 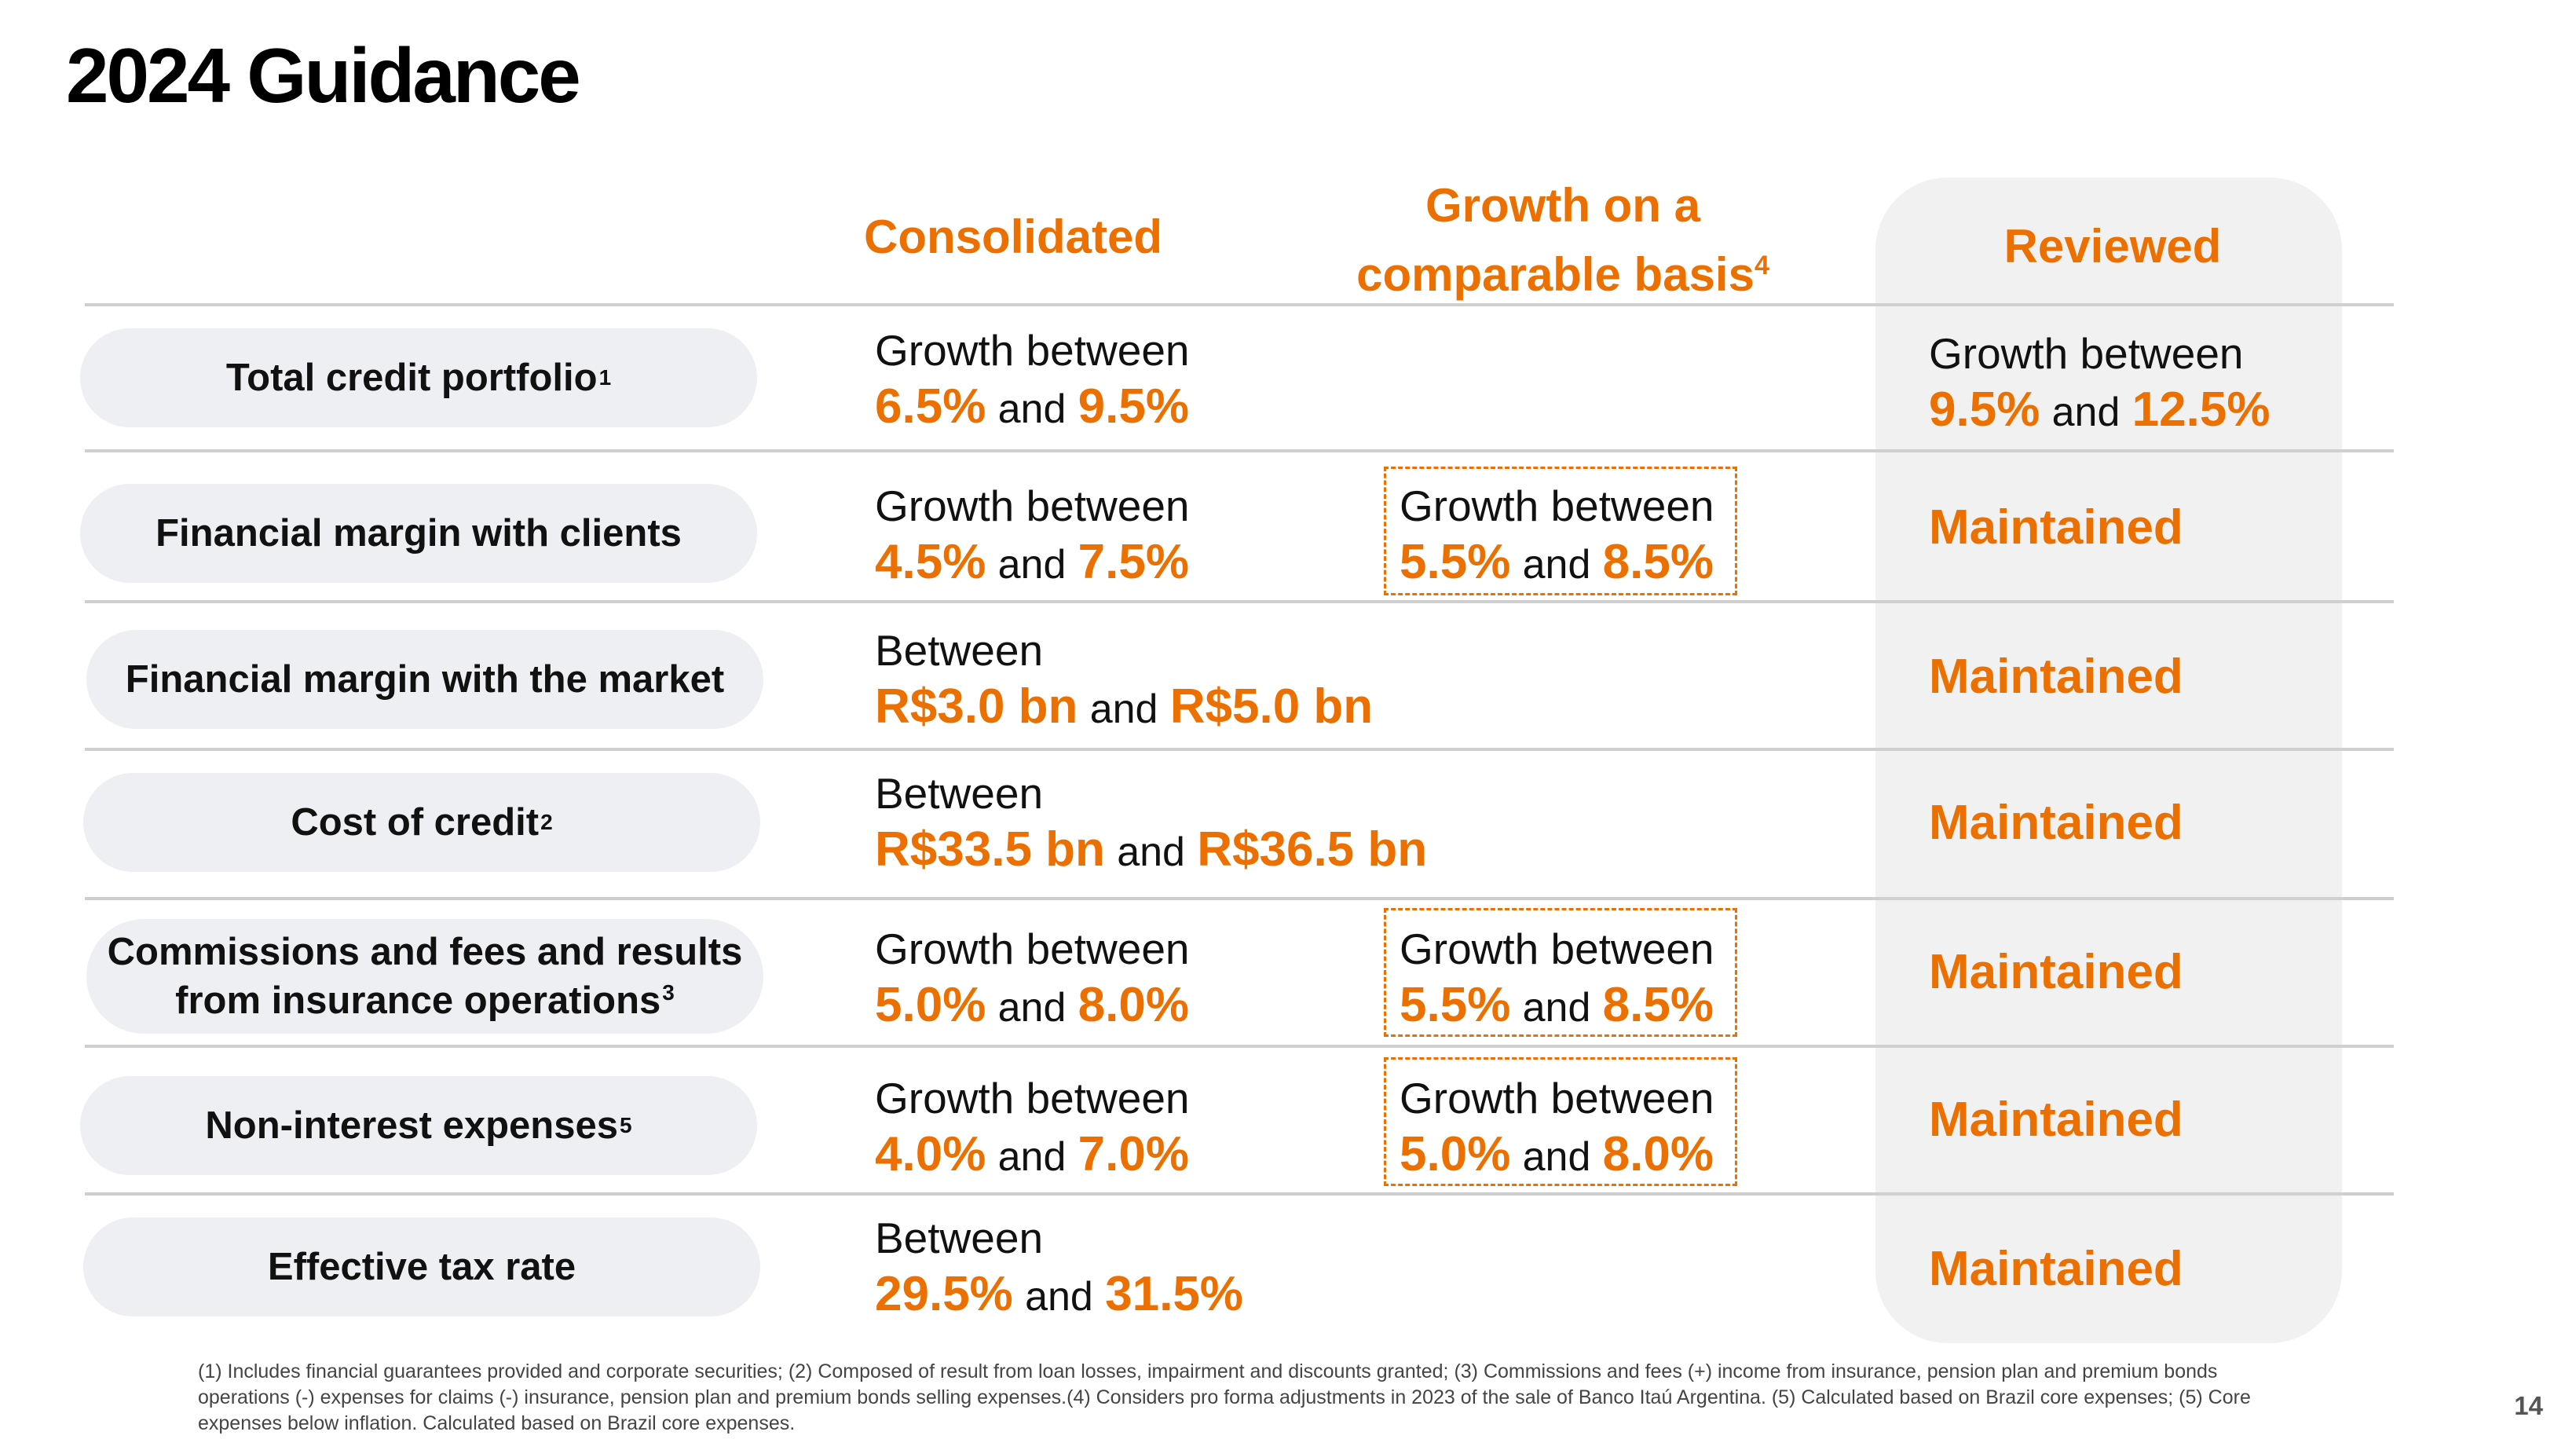 I want to click on column-header-comparable: Growth on a comparable basis4, so click(x=1563, y=240).